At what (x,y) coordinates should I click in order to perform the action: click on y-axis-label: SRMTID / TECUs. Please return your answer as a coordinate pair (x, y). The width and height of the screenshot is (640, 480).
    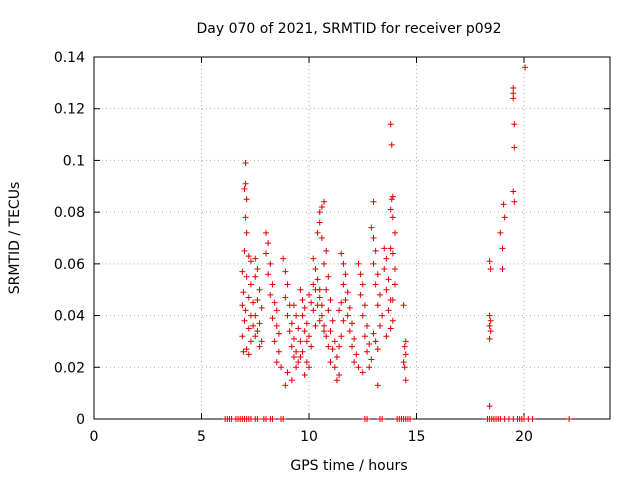
    Looking at the image, I should click on (15, 238).